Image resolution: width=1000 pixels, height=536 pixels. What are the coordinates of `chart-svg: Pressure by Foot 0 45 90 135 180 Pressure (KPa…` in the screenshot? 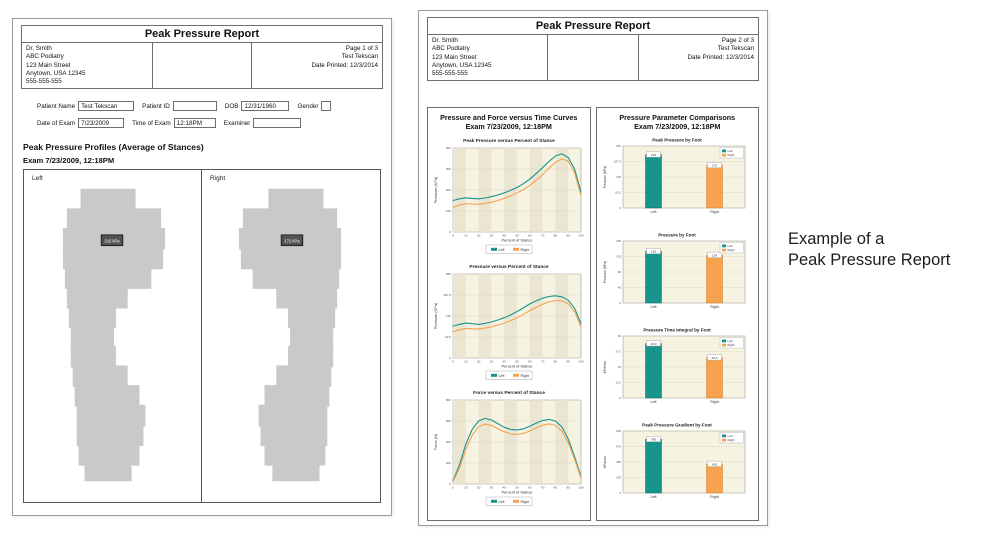 It's located at (674, 271).